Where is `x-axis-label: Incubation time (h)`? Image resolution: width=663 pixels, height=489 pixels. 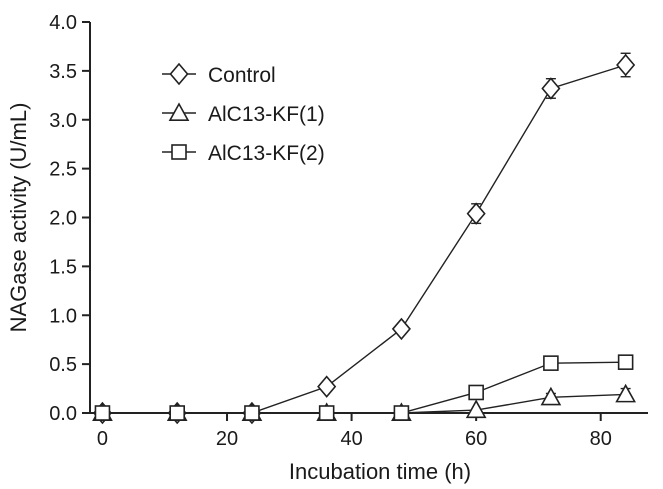 x-axis-label: Incubation time (h) is located at coordinates (380, 471).